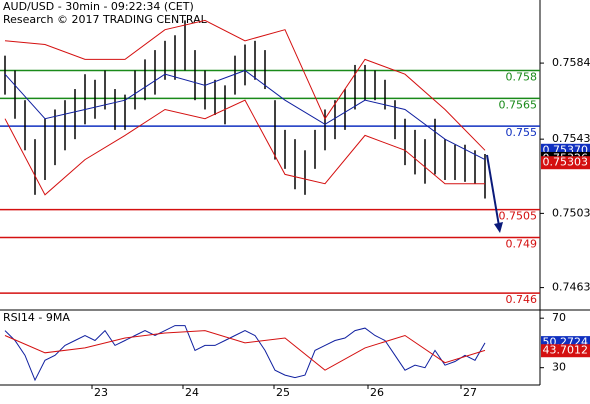 The image size is (590, 404). I want to click on y-tick-label: 0.7463, so click(571, 287).